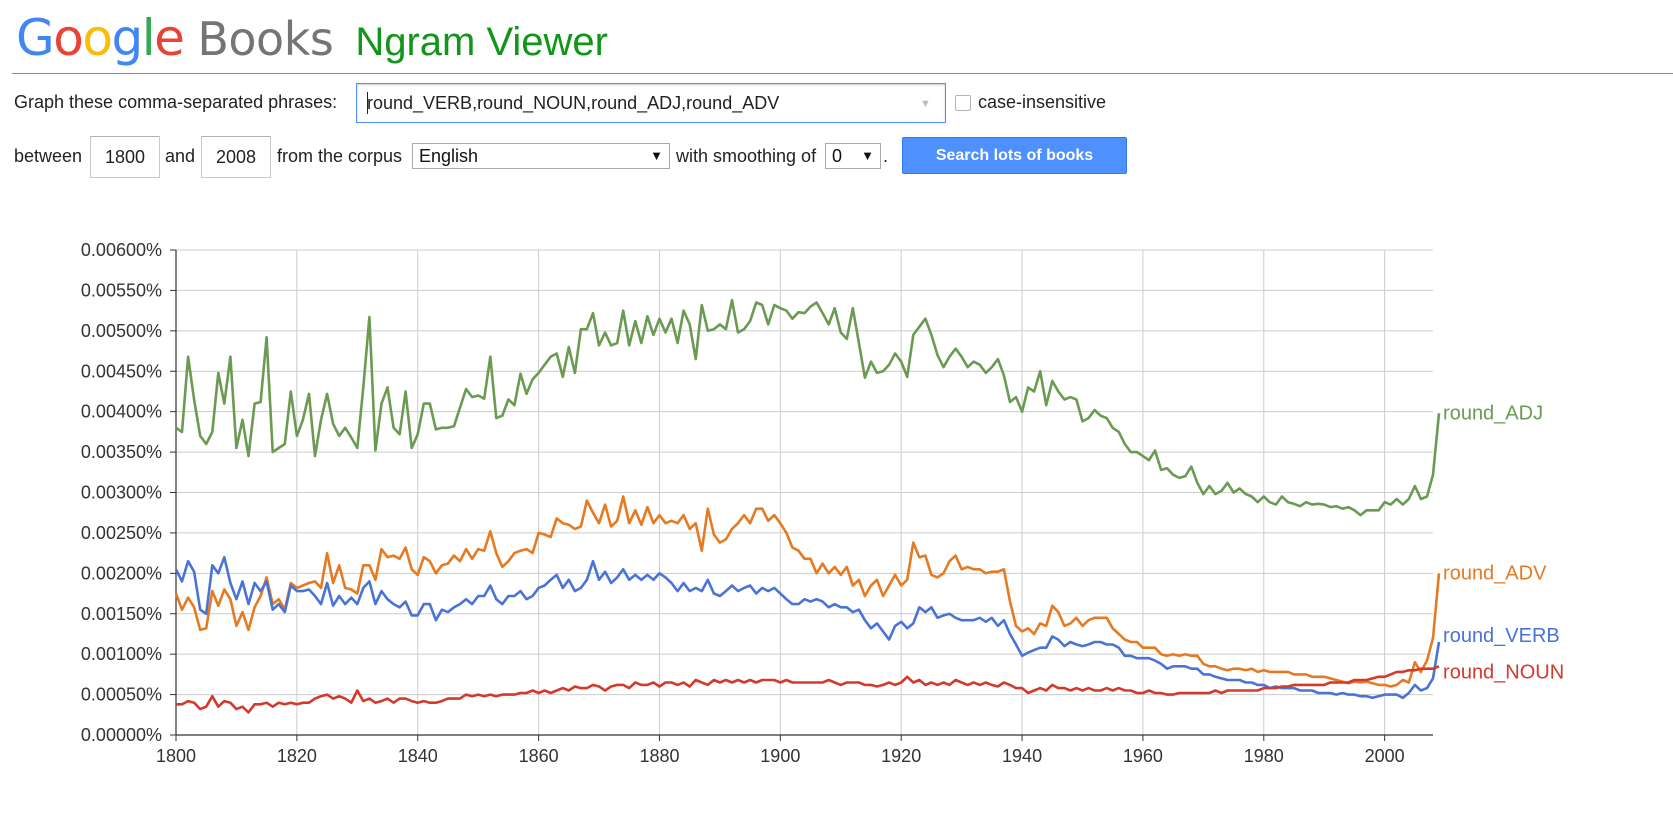 This screenshot has width=1673, height=824. Describe the element at coordinates (746, 156) in the screenshot. I see `smoothing-label: with smoothing of` at that location.